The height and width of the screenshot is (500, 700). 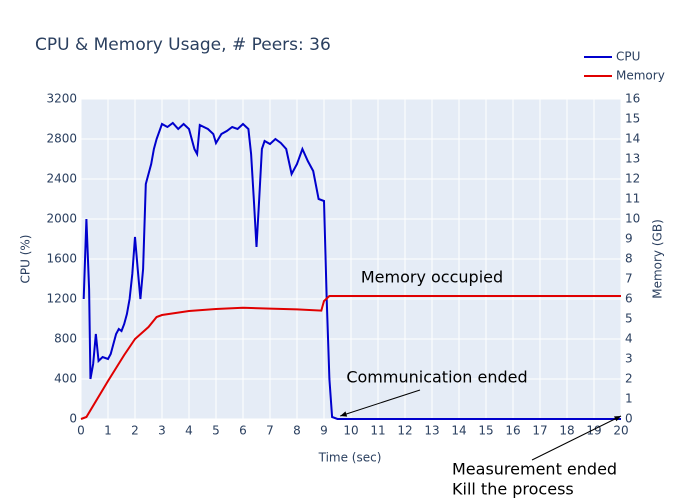 What do you see at coordinates (593, 431) in the screenshot?
I see `x-tick-label: 19` at bounding box center [593, 431].